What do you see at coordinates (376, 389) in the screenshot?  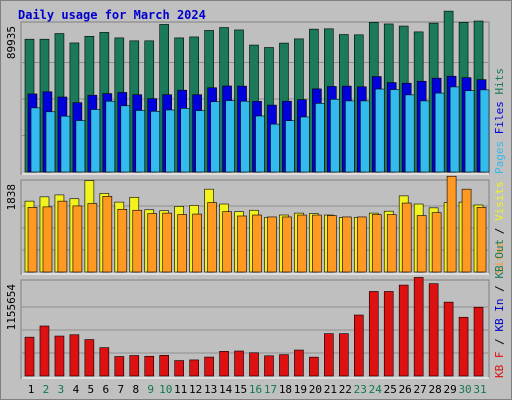 I see `x-tick-day-24: 24` at bounding box center [376, 389].